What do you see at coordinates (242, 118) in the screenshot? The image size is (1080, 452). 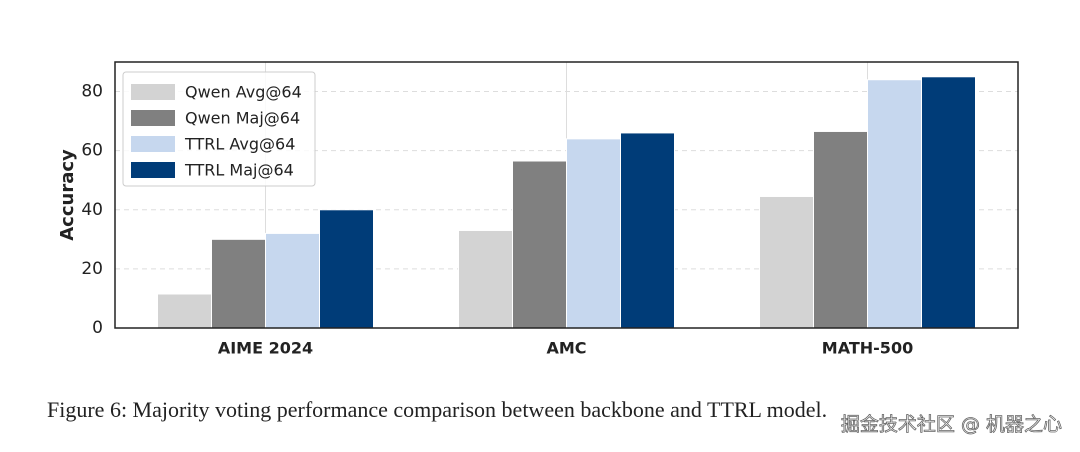 I see `legend-label: Qwen Maj@64` at bounding box center [242, 118].